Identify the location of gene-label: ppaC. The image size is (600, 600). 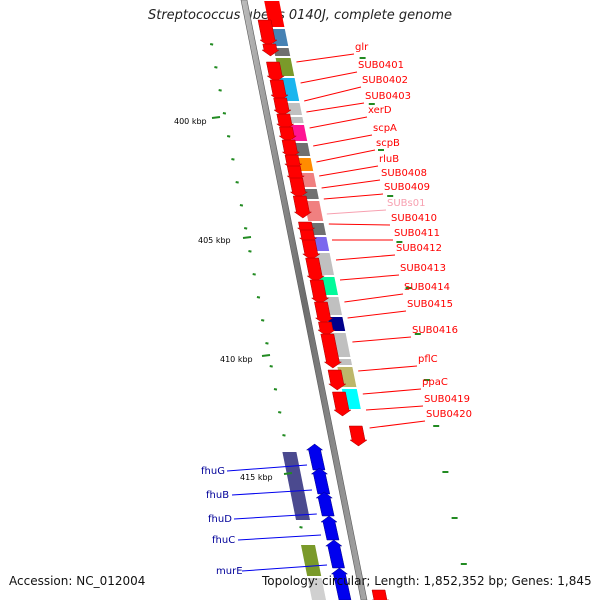
(435, 382).